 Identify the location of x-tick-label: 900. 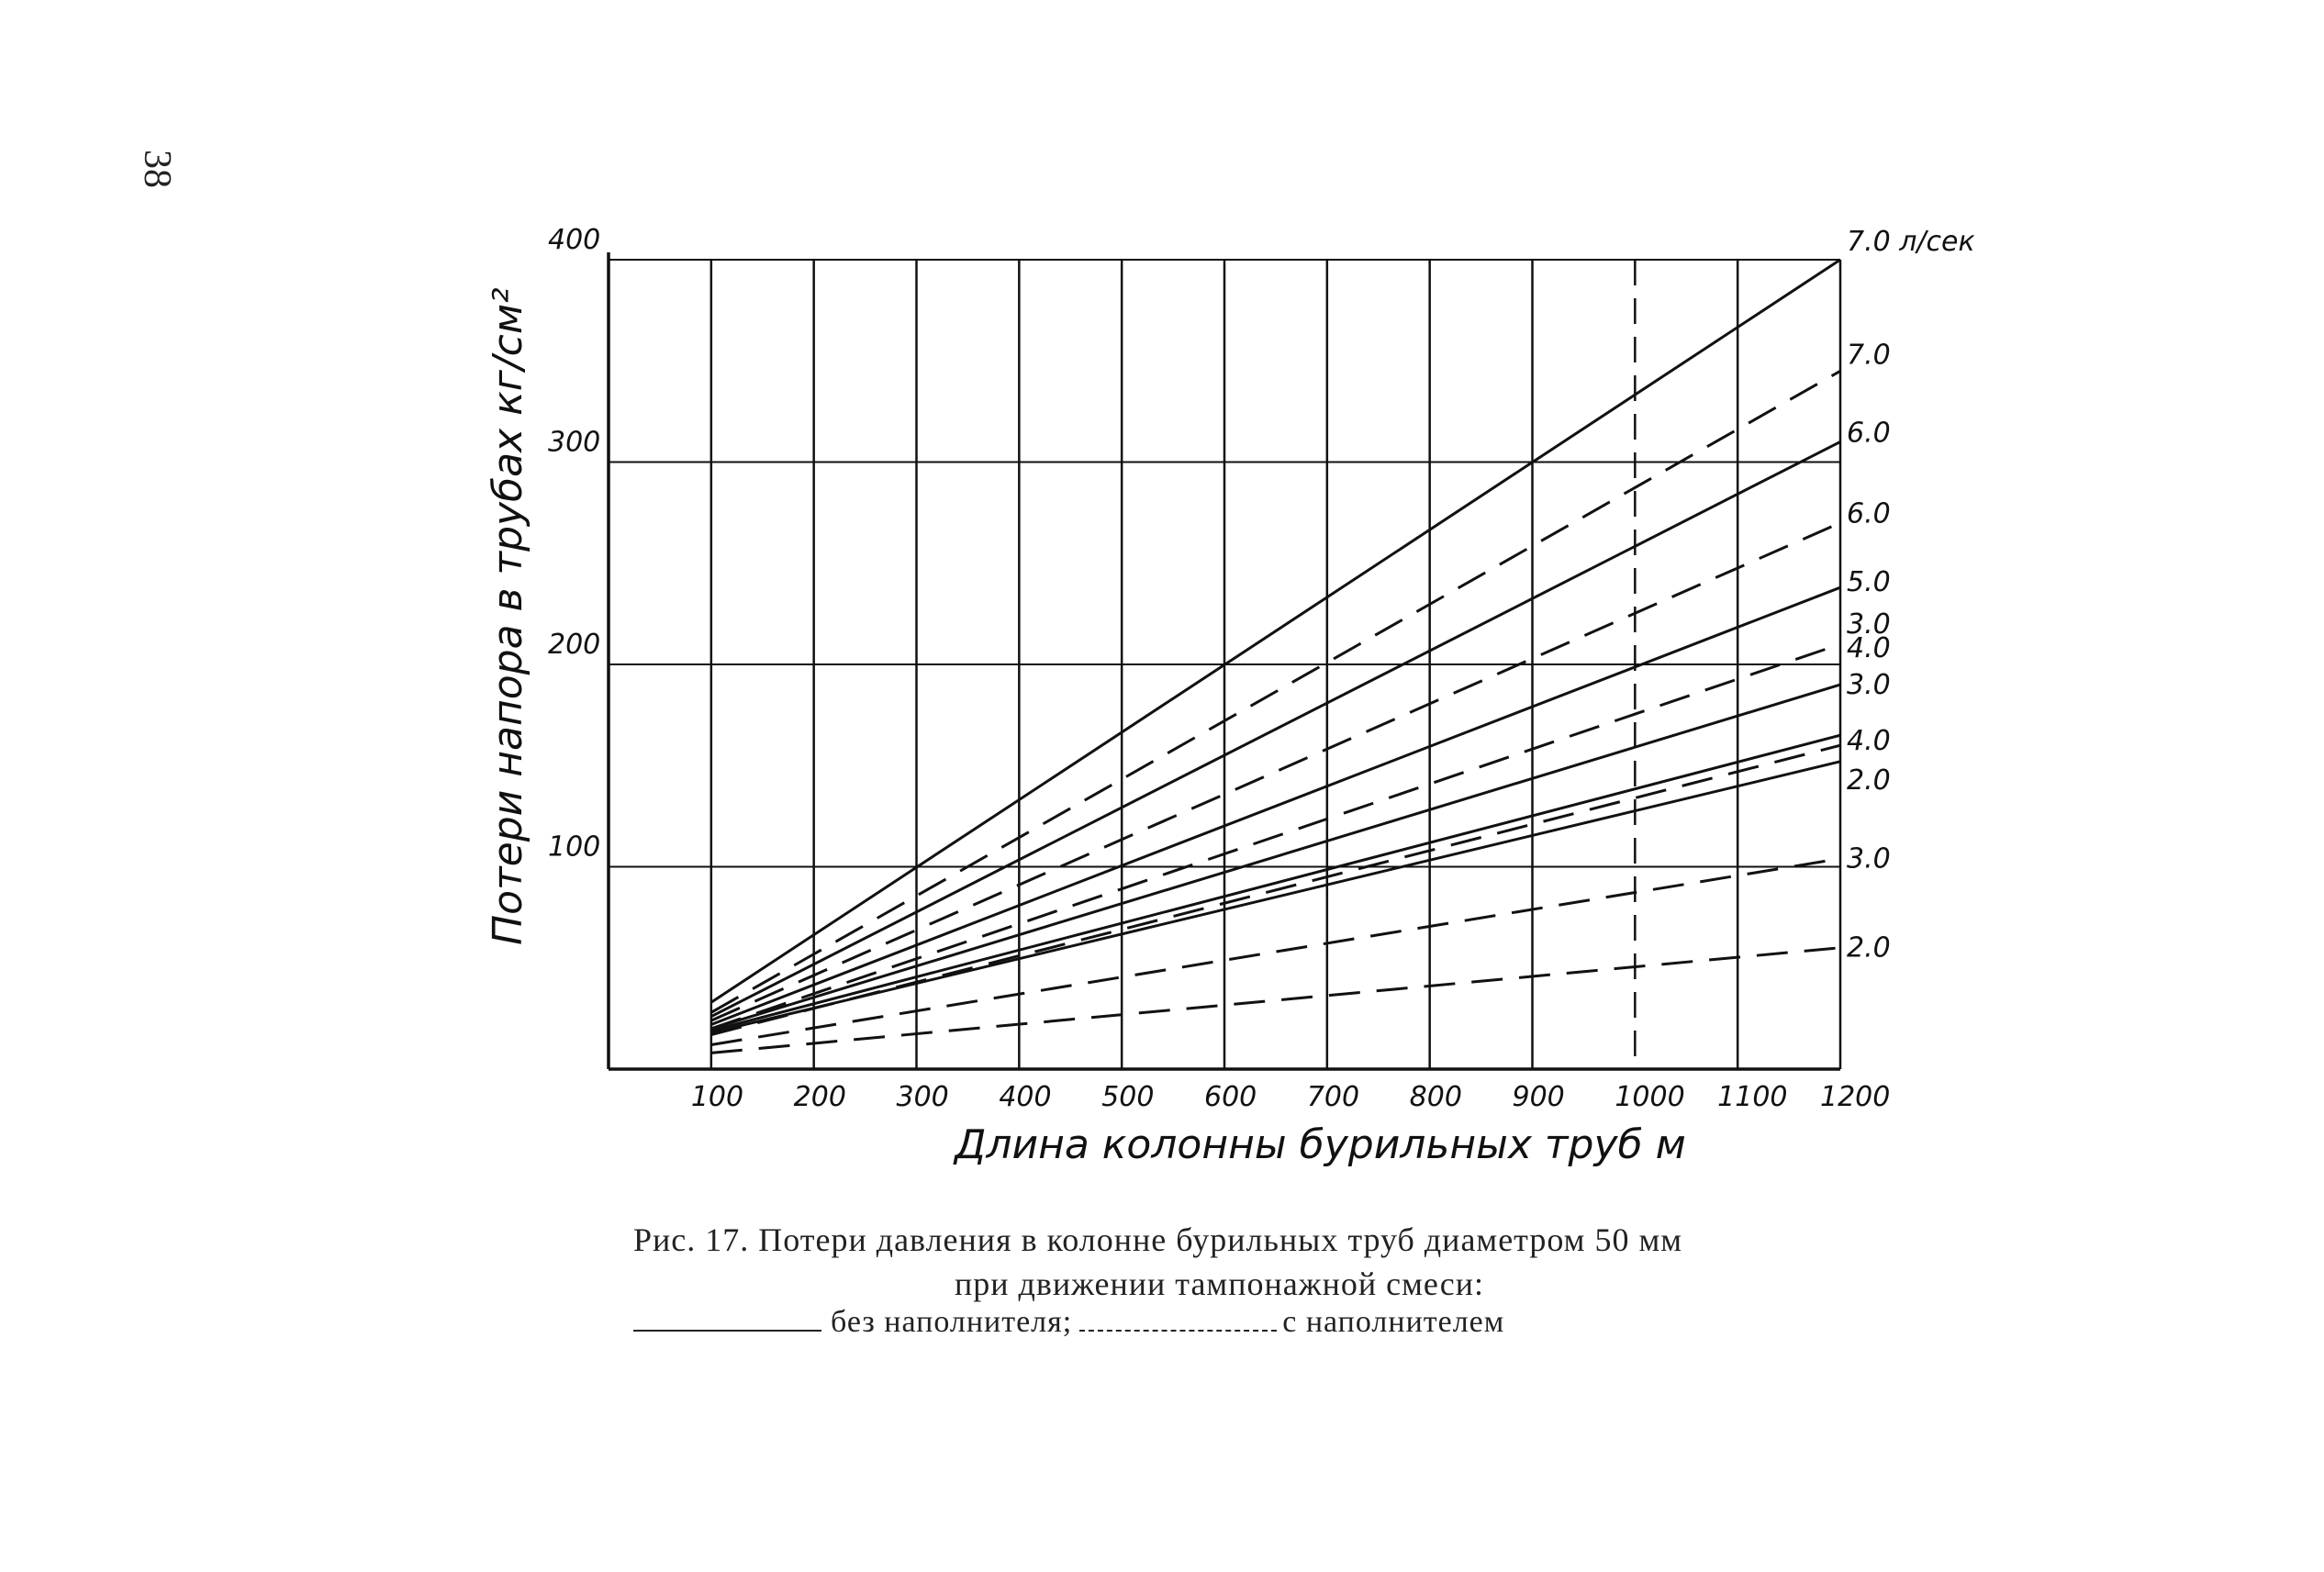
(1539, 1097).